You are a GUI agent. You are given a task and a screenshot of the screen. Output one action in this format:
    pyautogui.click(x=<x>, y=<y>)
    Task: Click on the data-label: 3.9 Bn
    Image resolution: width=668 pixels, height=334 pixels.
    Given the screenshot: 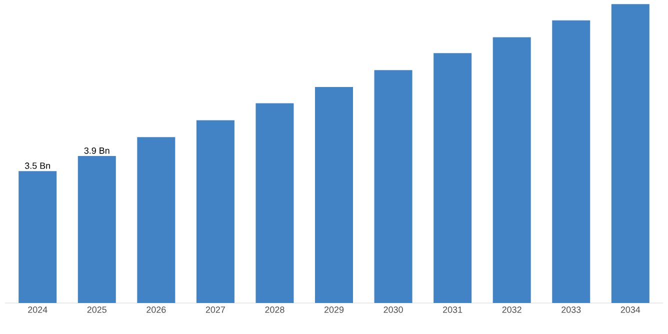 What is the action you would take?
    pyautogui.click(x=97, y=150)
    